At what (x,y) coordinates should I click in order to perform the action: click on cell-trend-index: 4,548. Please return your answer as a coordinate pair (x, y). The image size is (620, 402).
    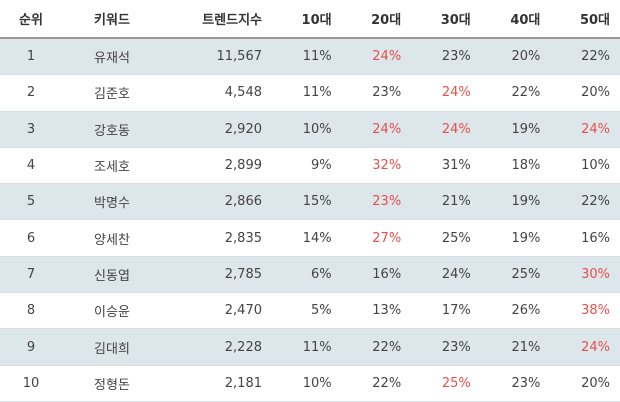
    Looking at the image, I should click on (217, 93).